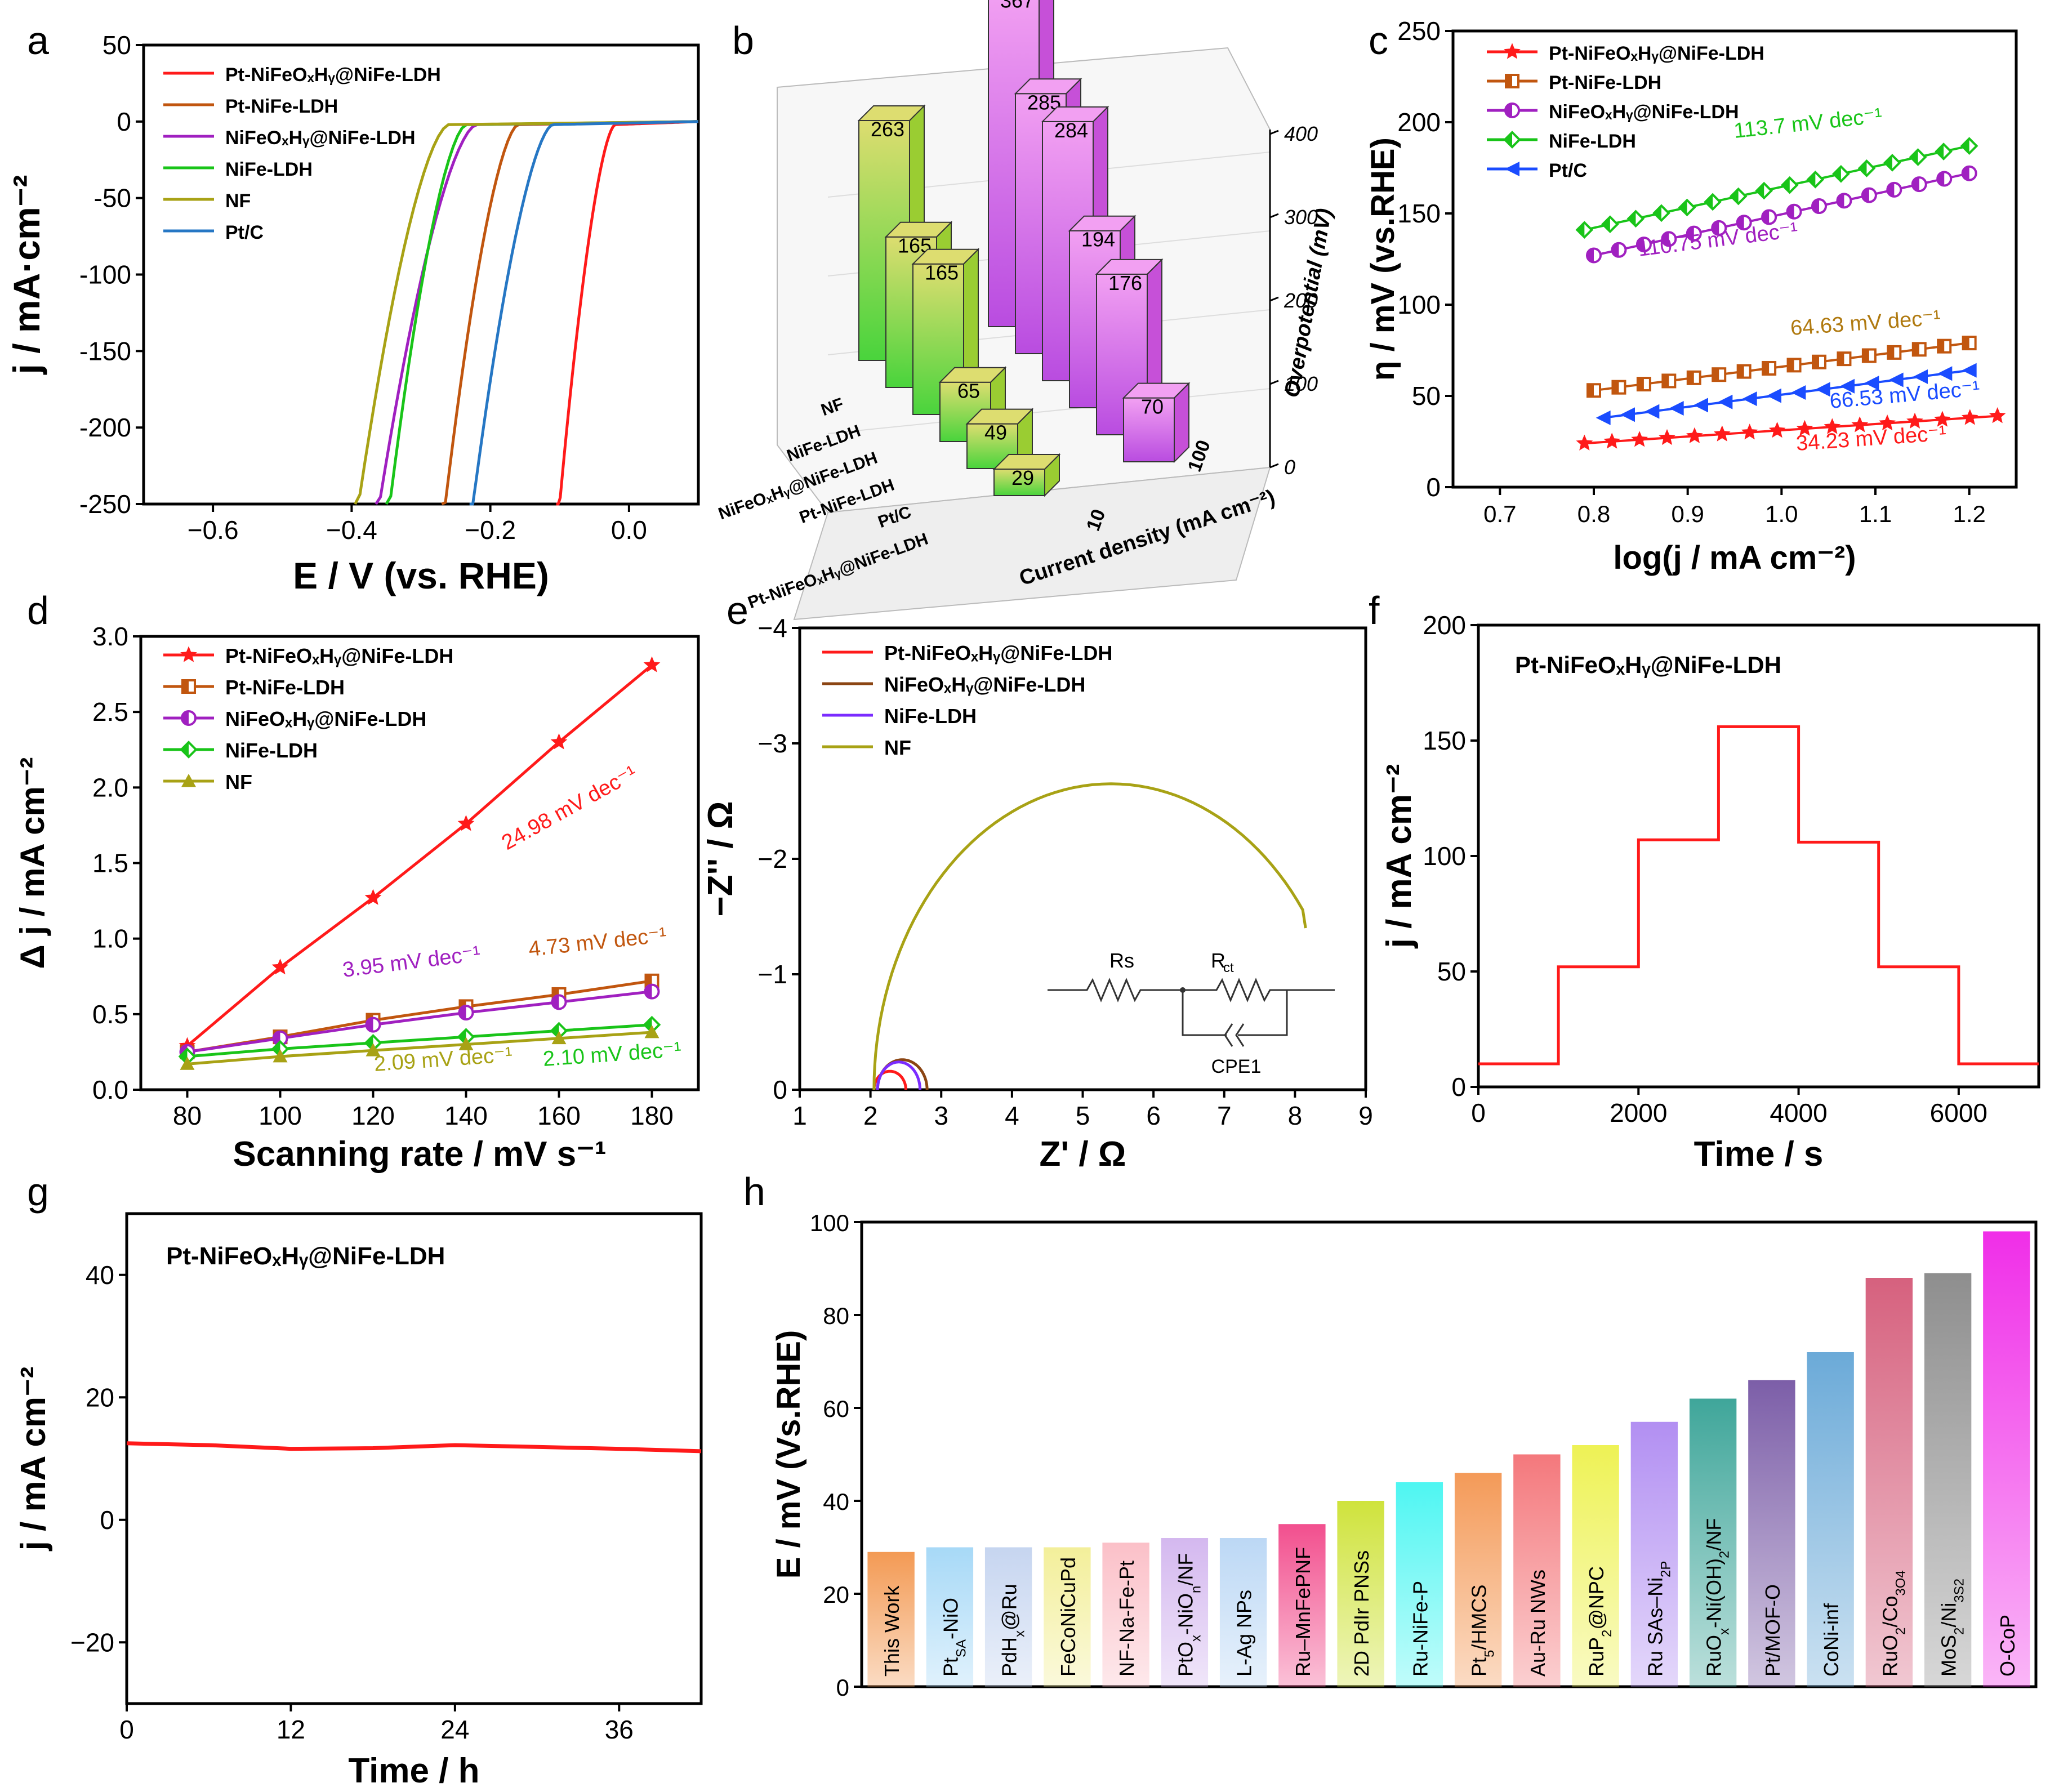  I want to click on chart-f-ytick-label: 200, so click(1444, 625).